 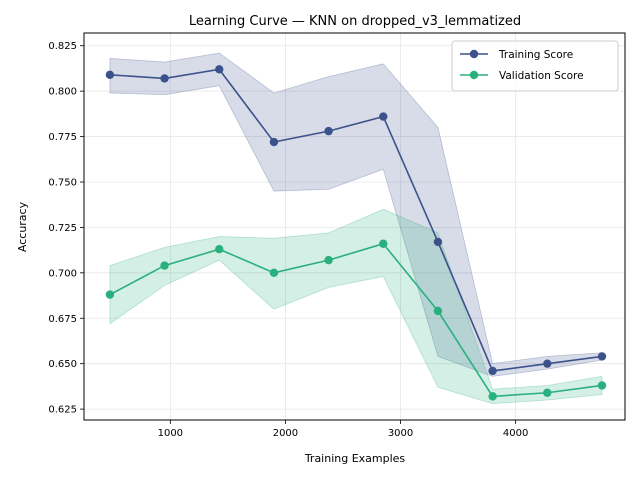 What do you see at coordinates (62, 182) in the screenshot?
I see `y-tick-label: 0.750` at bounding box center [62, 182].